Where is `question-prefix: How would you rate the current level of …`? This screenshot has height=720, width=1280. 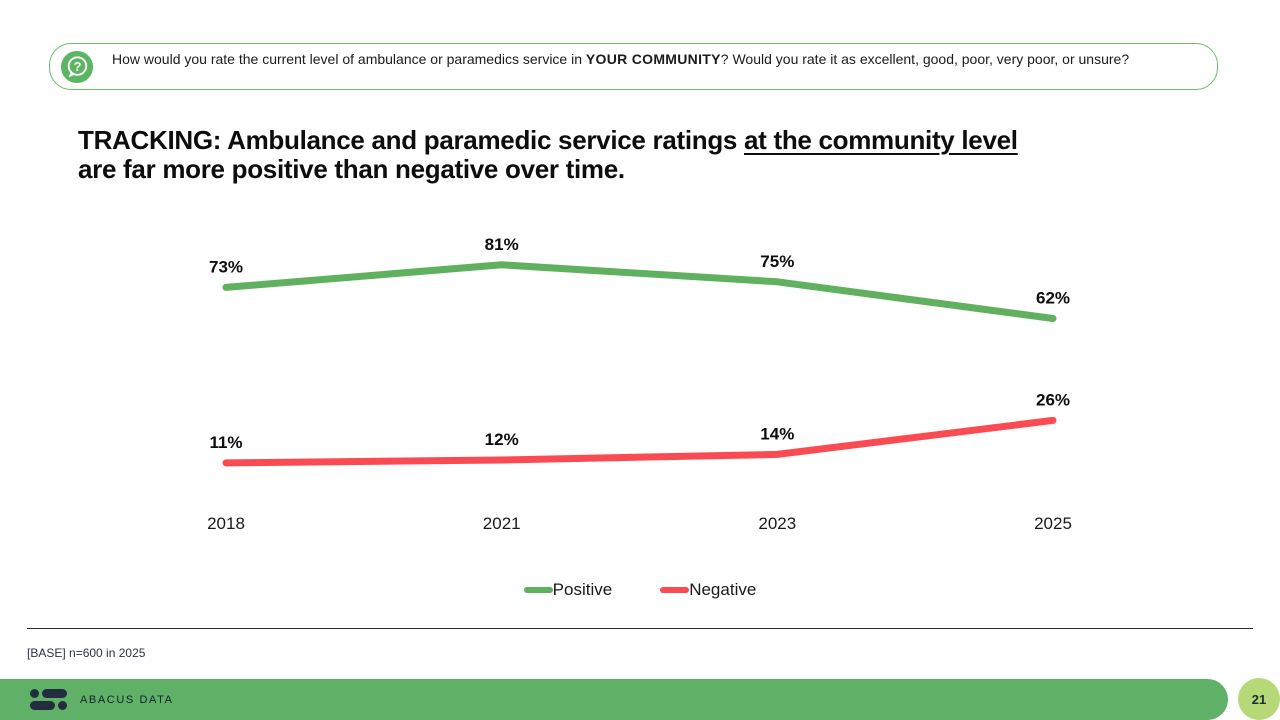
question-prefix: How would you rate the current level of … is located at coordinates (349, 59).